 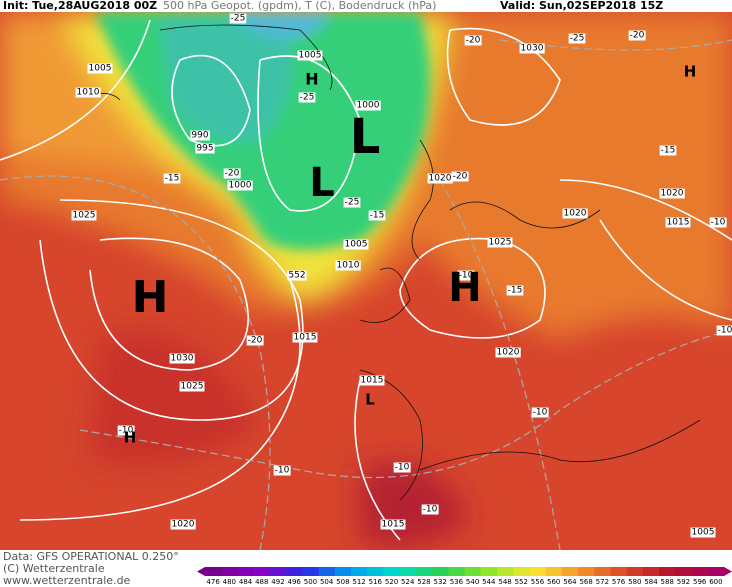 I want to click on colorbar-label: 536, so click(x=457, y=582).